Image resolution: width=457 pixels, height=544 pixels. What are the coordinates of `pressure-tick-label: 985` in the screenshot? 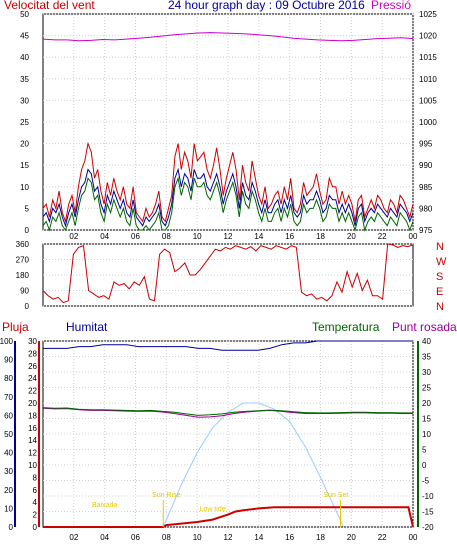 It's located at (426, 187).